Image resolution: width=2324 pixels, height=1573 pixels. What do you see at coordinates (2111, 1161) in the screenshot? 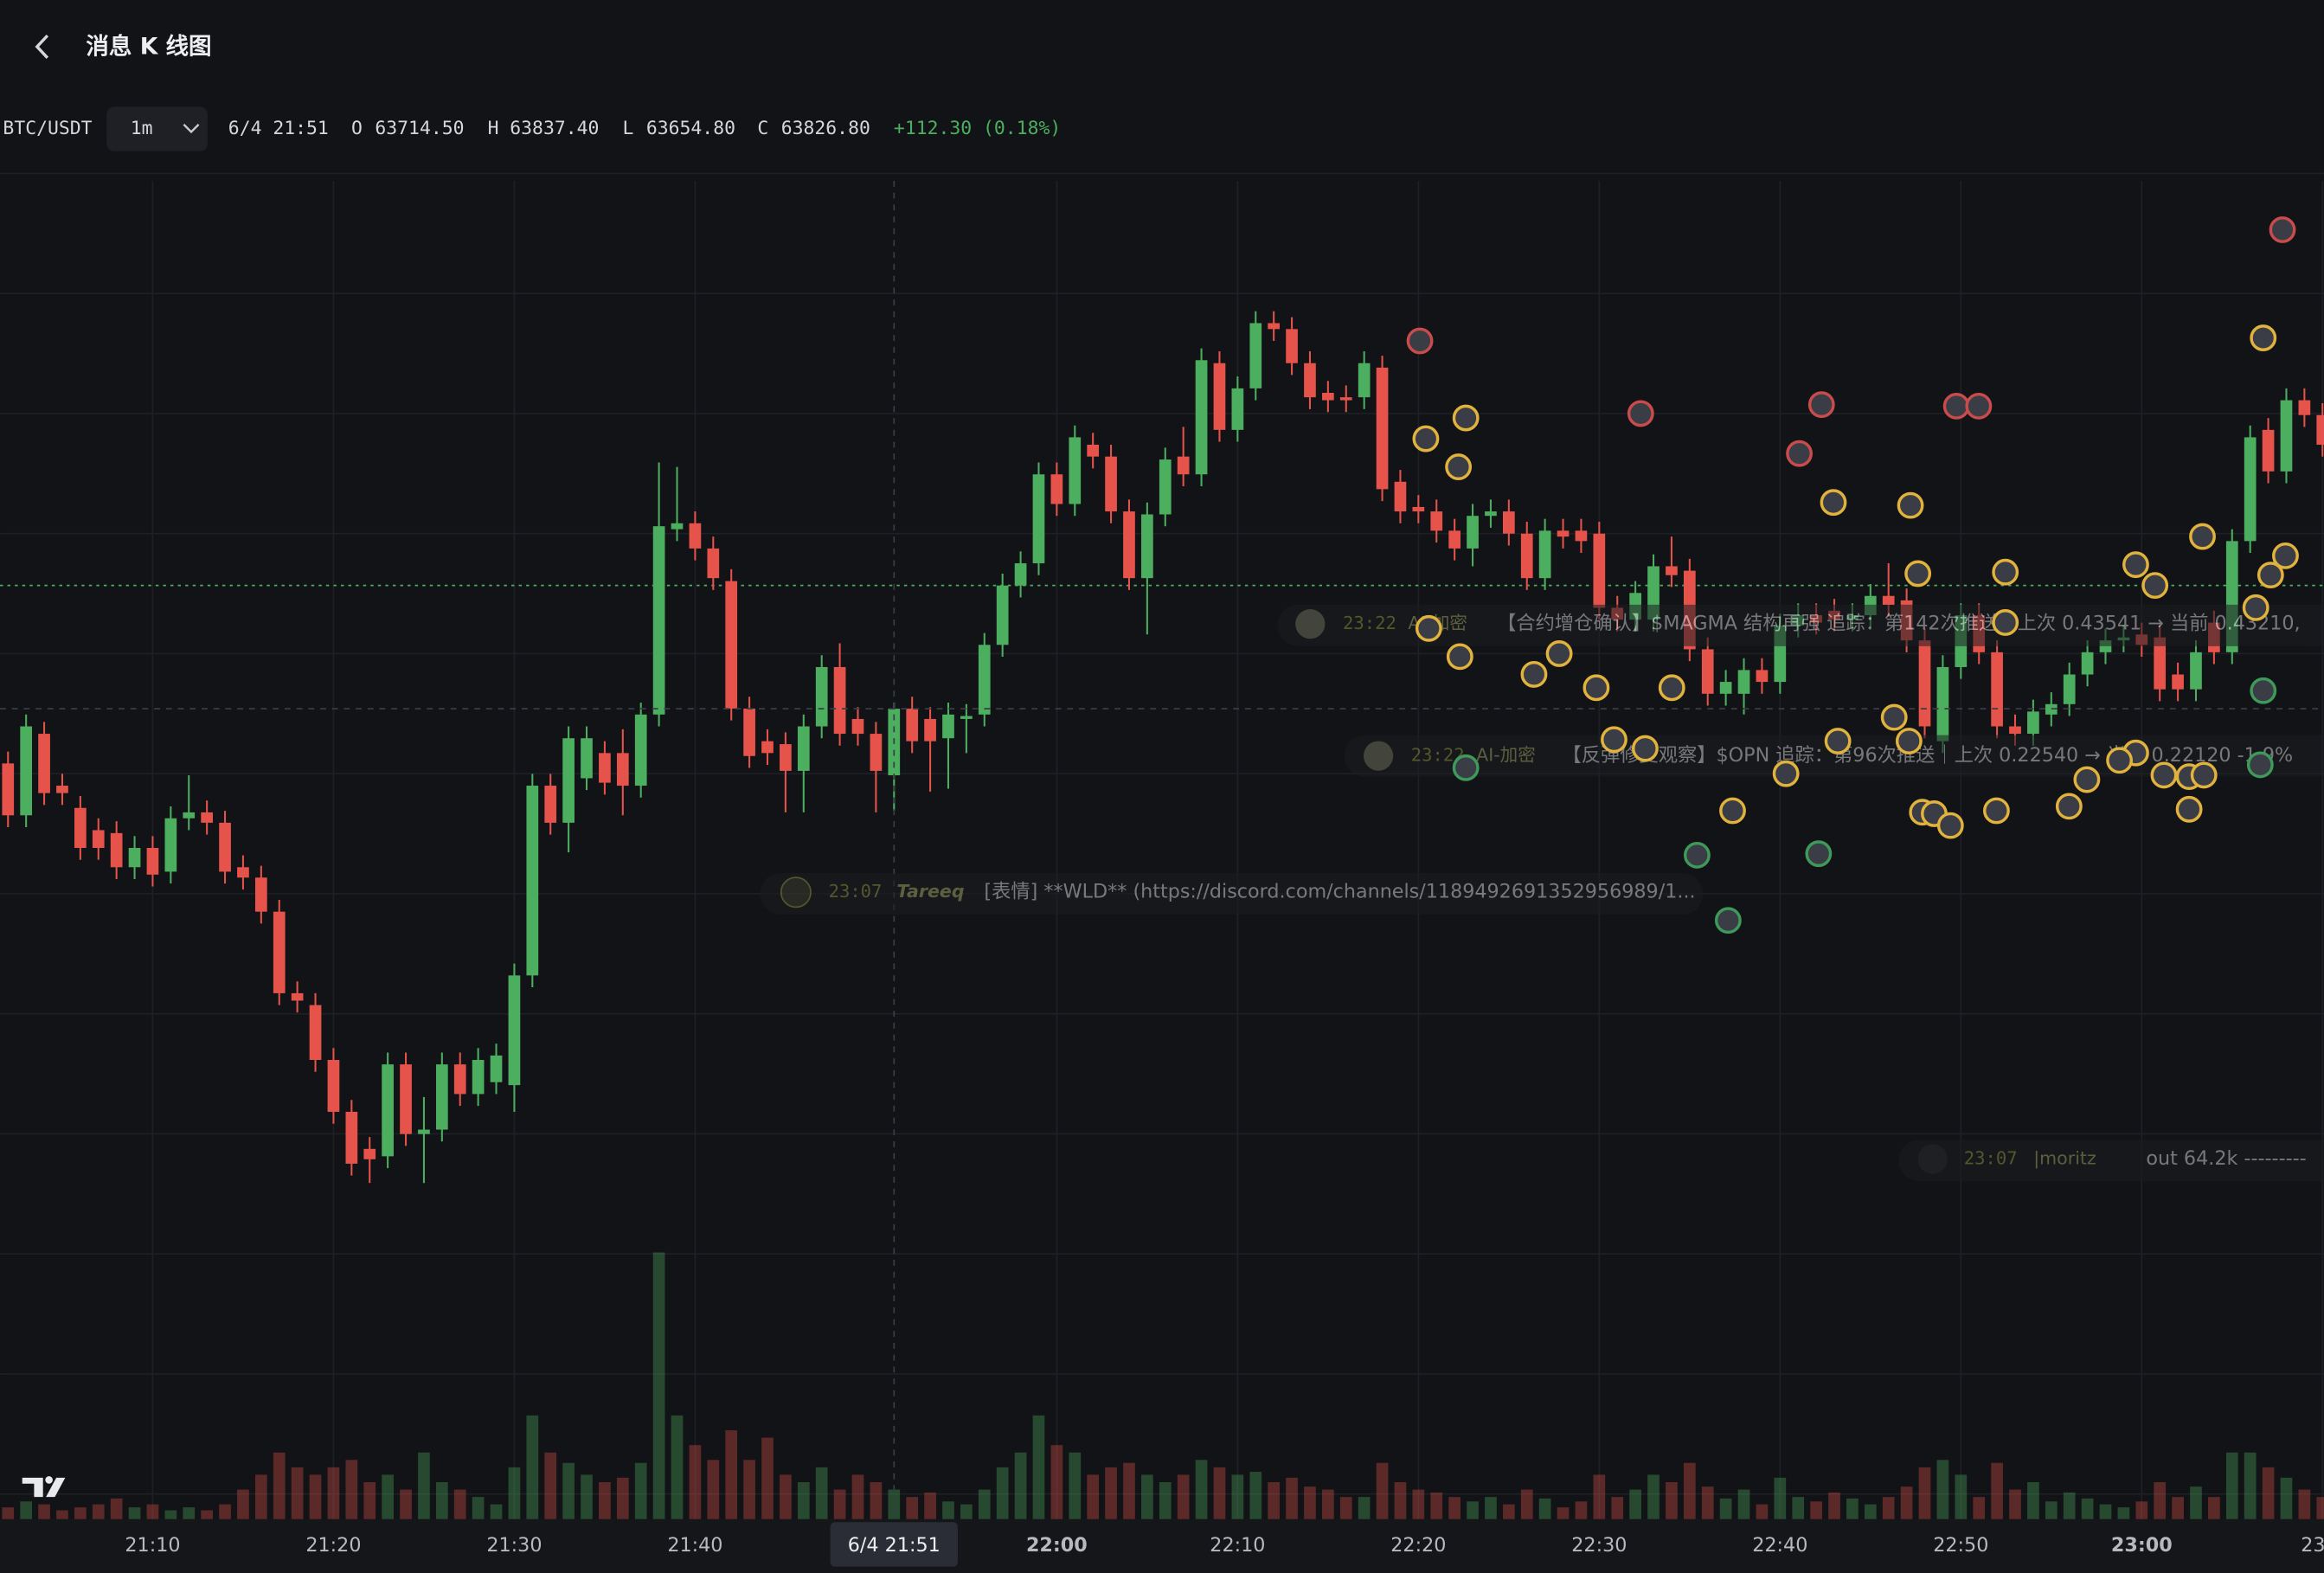
I see `message-pill: 23:07 |moritz out 64.2k ---------` at bounding box center [2111, 1161].